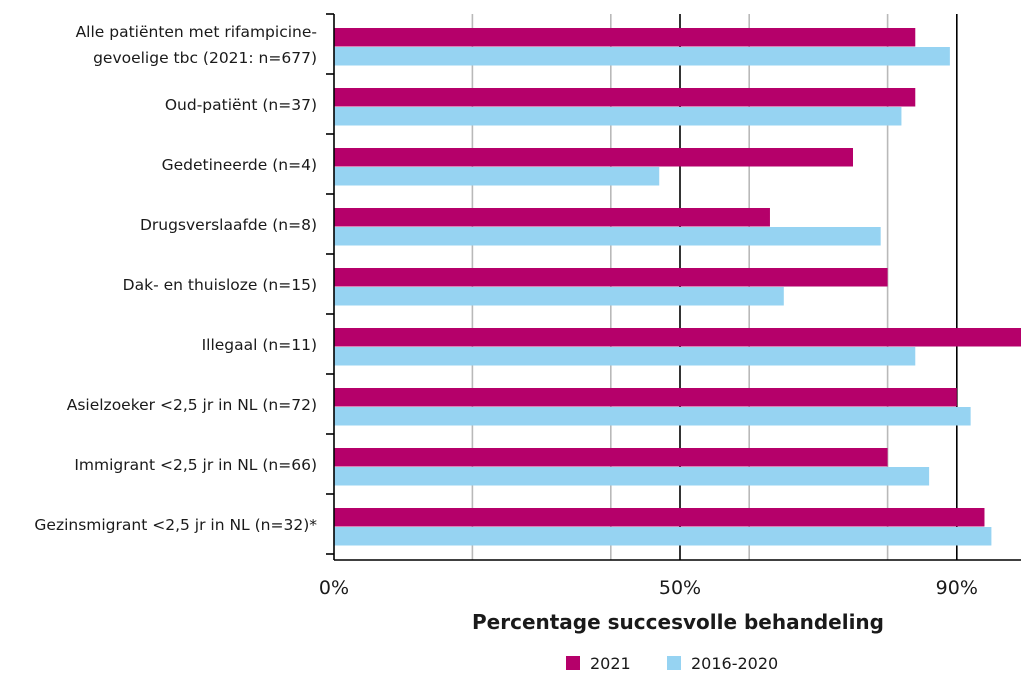 The height and width of the screenshot is (674, 1021). I want to click on category-label: Gedetineerde (n=4), so click(239, 165).